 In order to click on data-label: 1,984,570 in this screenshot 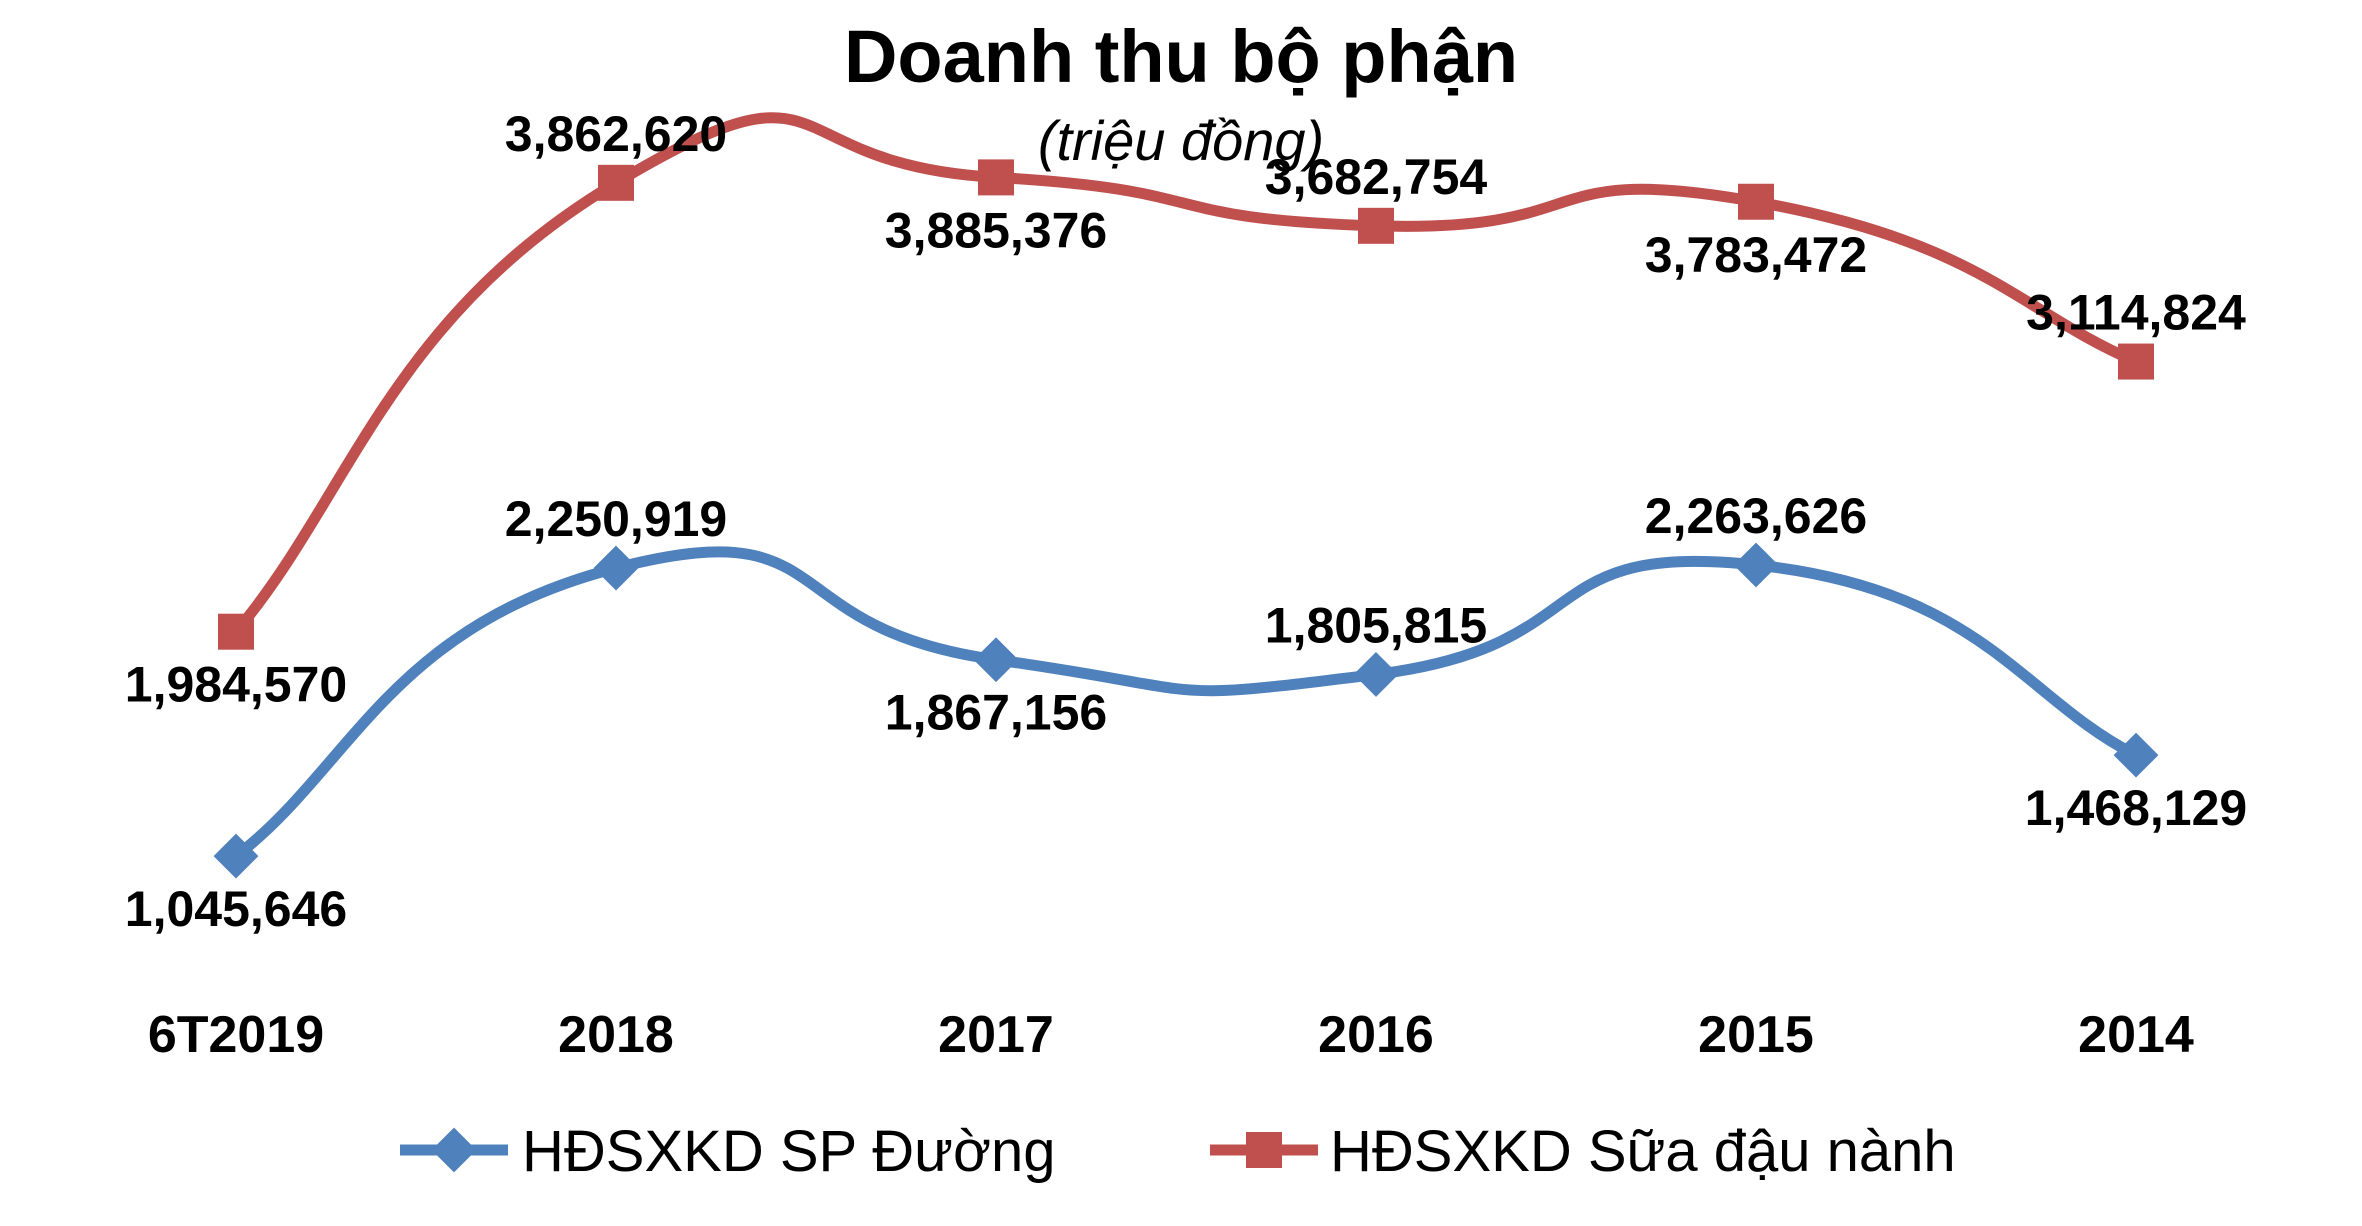, I will do `click(236, 685)`.